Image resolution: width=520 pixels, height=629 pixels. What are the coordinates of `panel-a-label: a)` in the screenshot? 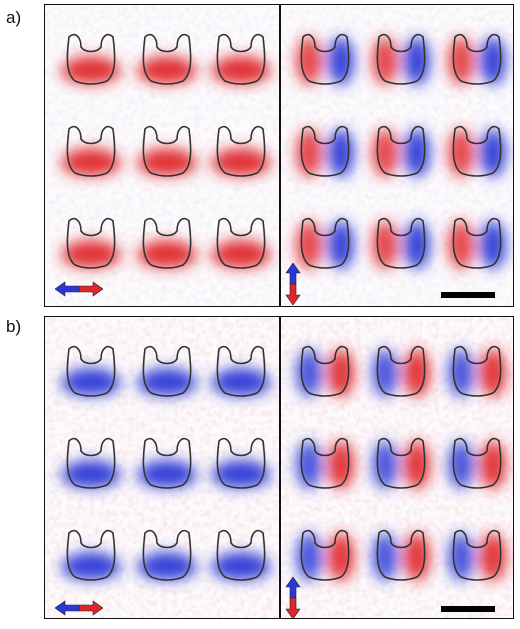 It's located at (14, 17).